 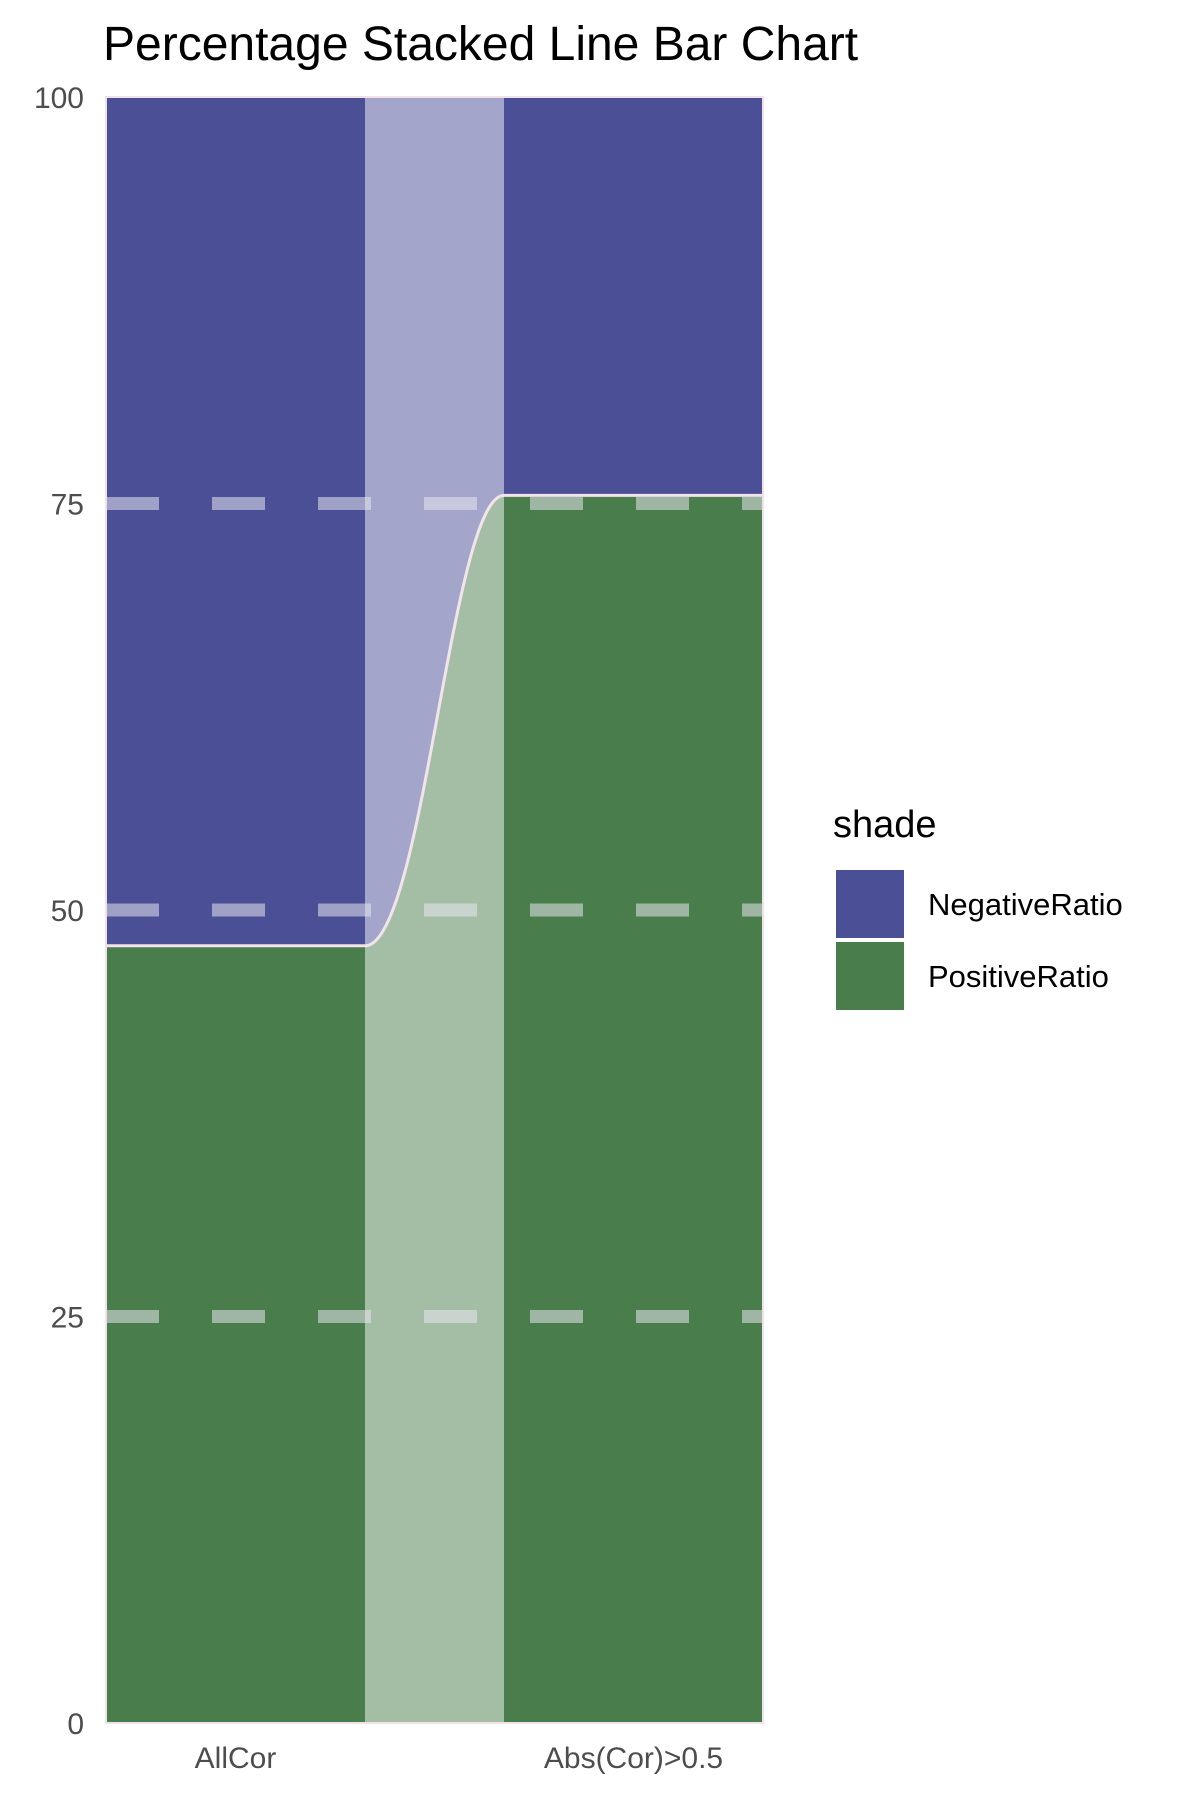 What do you see at coordinates (1025, 904) in the screenshot?
I see `legend-label: NegativeRatio` at bounding box center [1025, 904].